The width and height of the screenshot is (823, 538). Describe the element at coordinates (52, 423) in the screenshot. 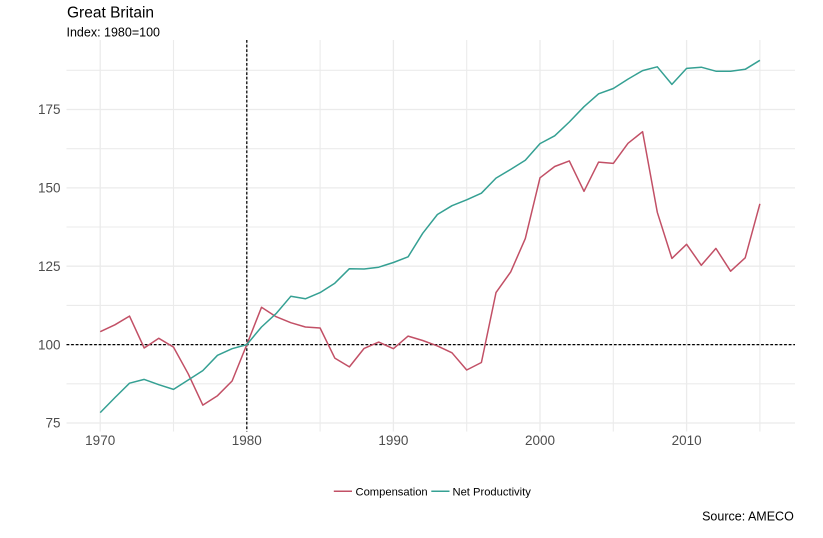

I see `svg-text: 75` at that location.